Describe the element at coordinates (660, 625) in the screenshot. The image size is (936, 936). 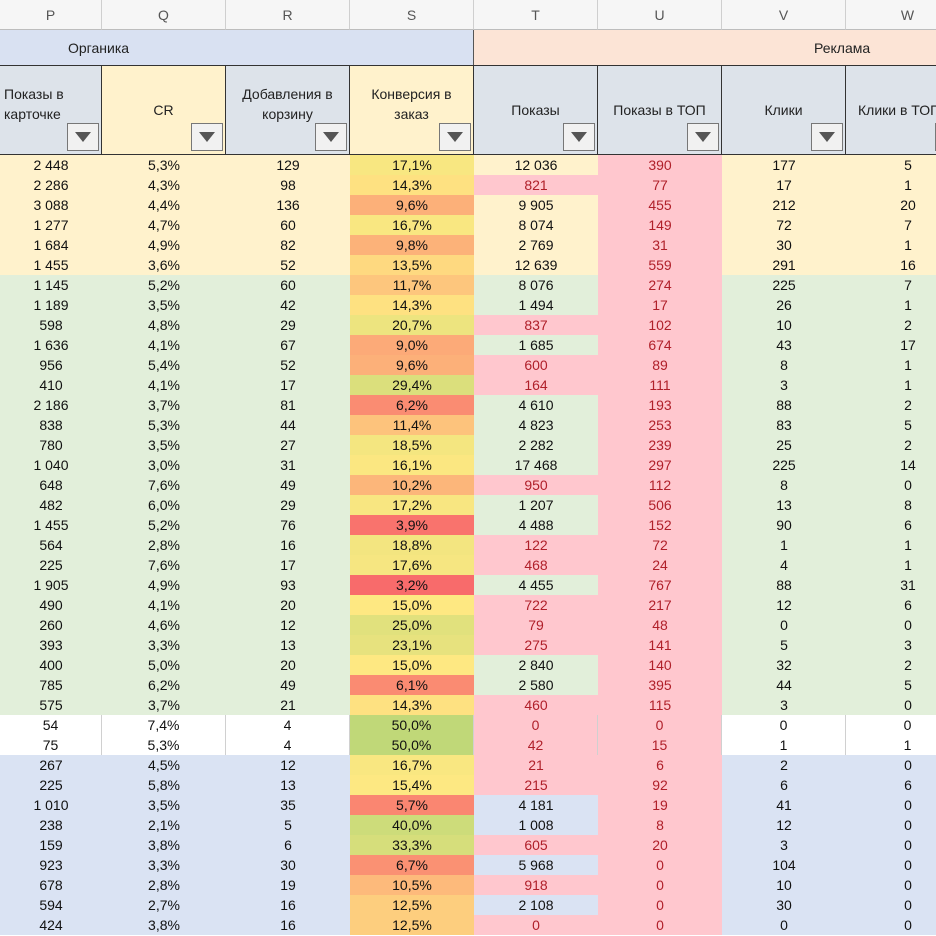
I see `cell-top-impressions: 48` at that location.